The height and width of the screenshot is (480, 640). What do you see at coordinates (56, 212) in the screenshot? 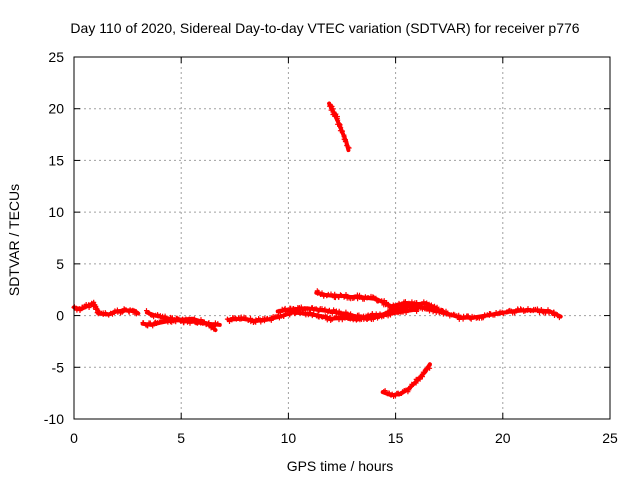
I see `y-tick-label: 10` at bounding box center [56, 212].